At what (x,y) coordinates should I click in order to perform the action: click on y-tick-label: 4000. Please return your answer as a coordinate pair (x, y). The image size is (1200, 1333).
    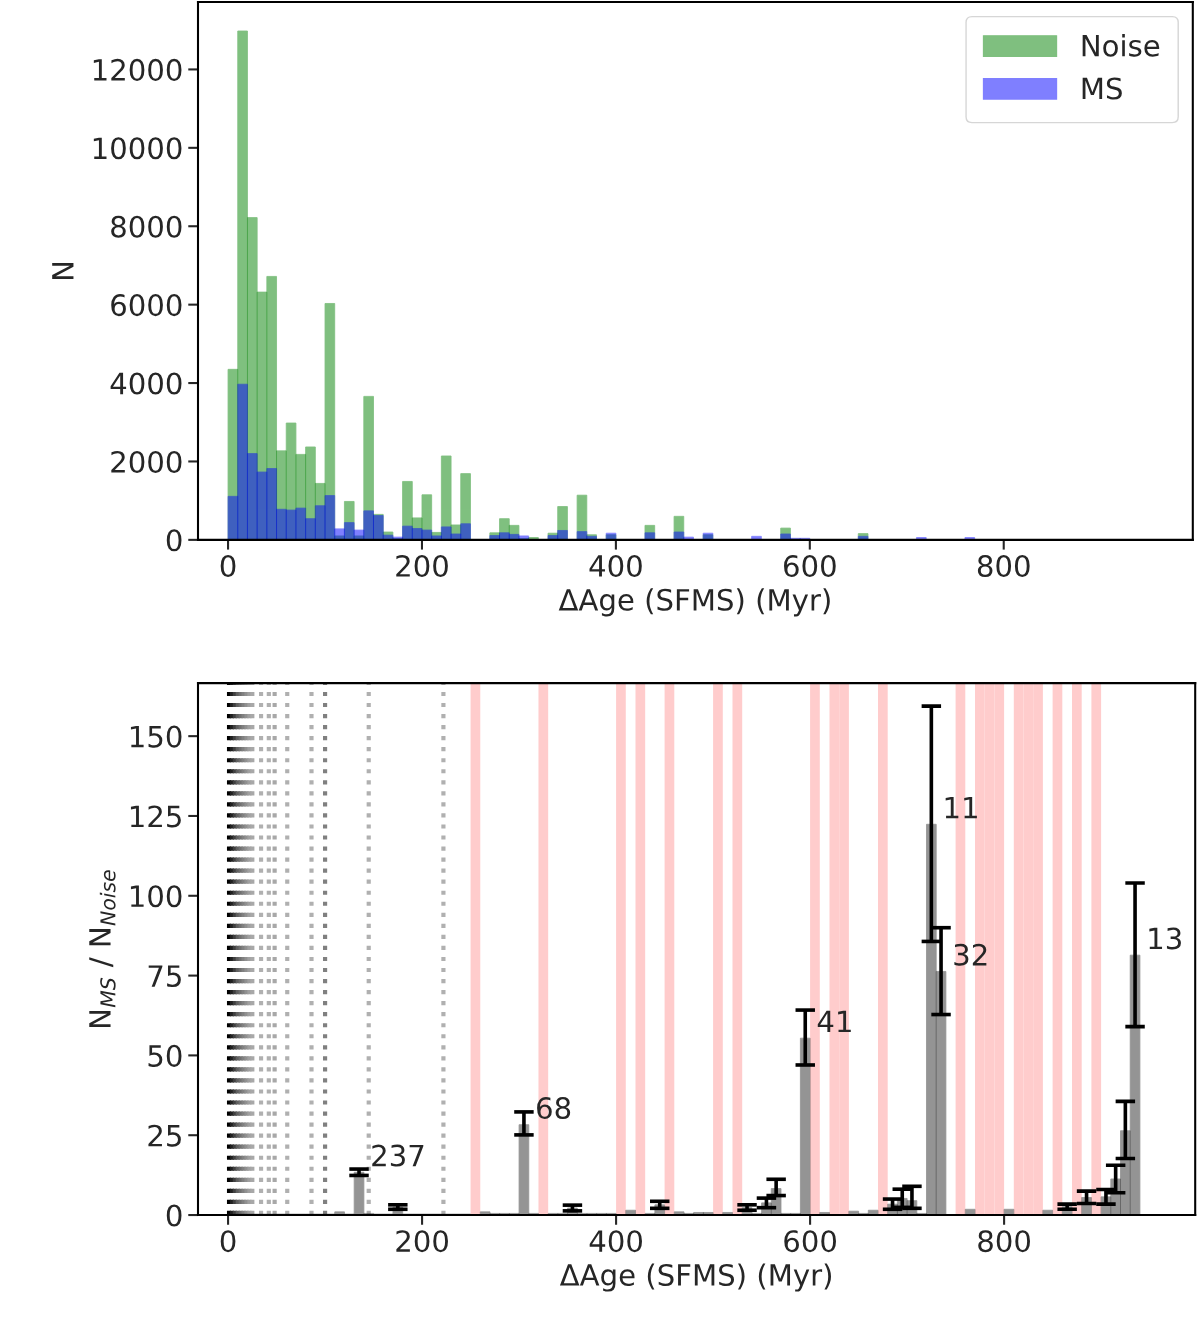
    Looking at the image, I should click on (146, 383).